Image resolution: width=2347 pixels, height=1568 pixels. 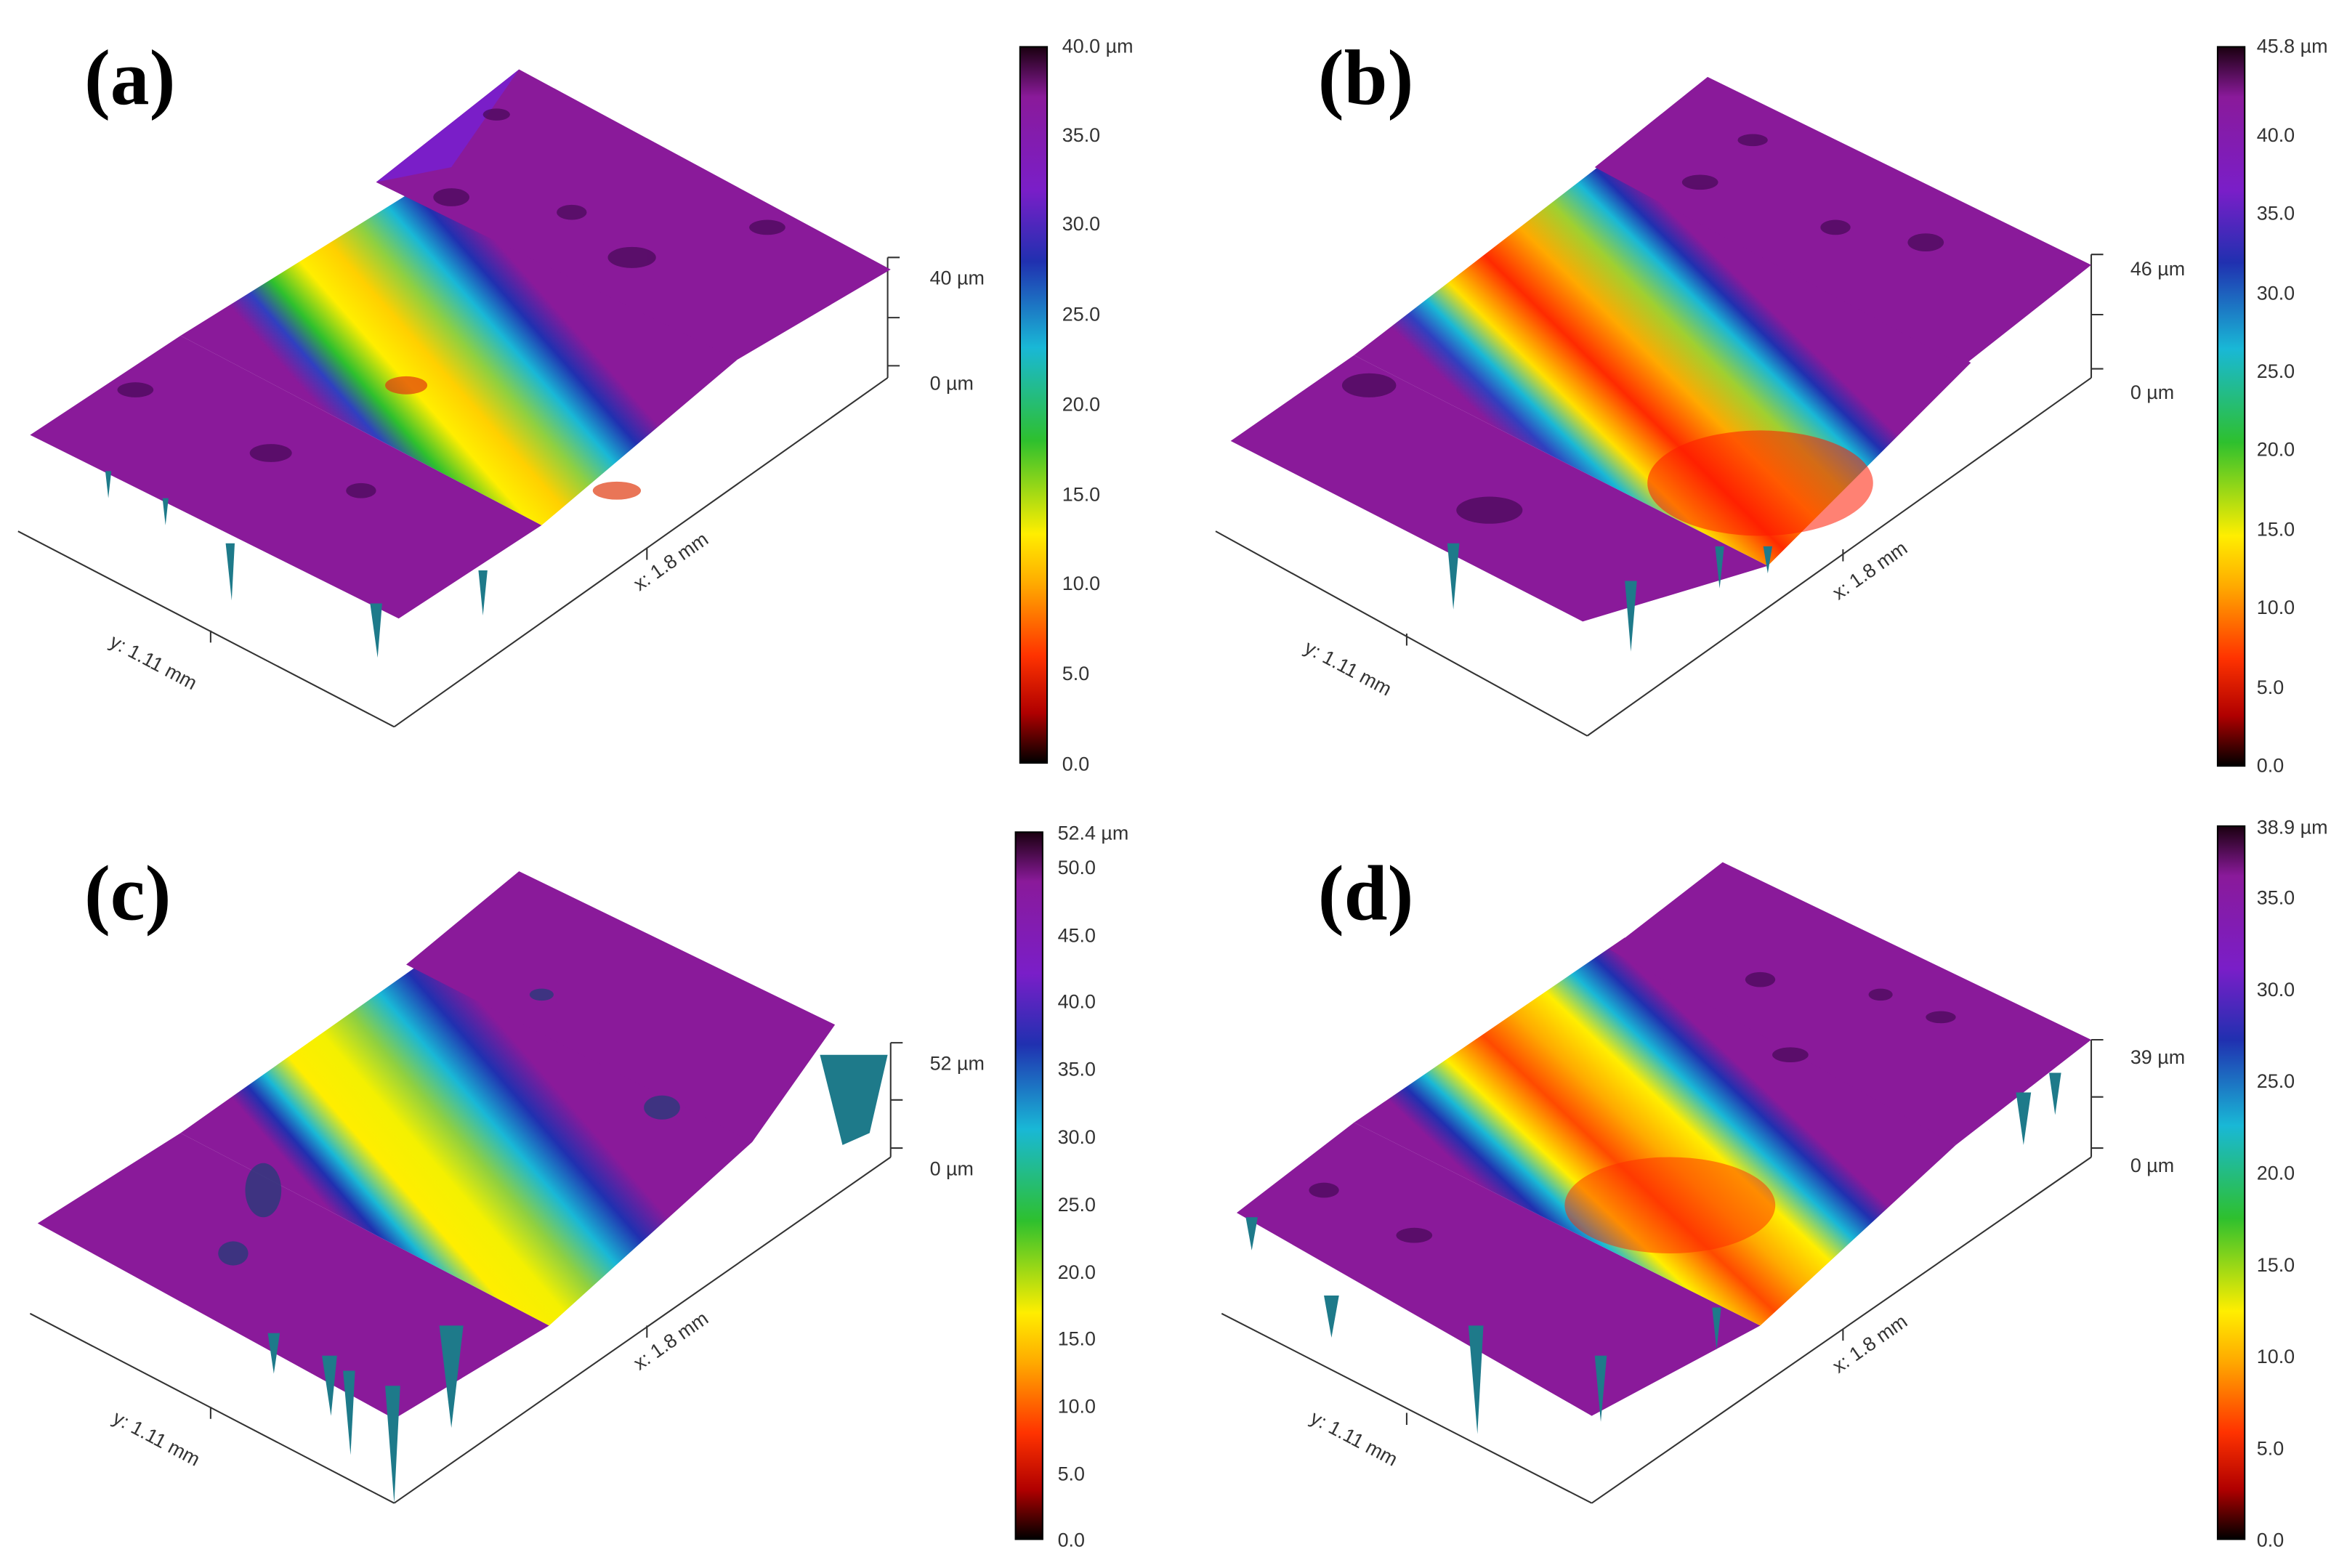 What do you see at coordinates (1093, 833) in the screenshot?
I see `colorbar-max-label: 52.4 µm` at bounding box center [1093, 833].